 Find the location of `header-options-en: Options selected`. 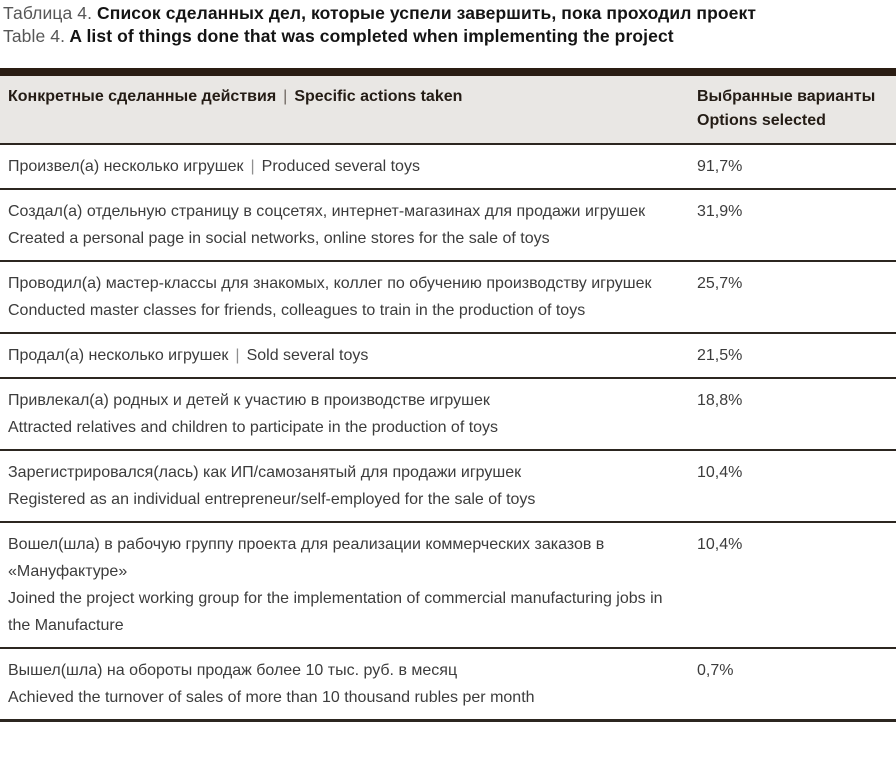

header-options-en: Options selected is located at coordinates (761, 120).